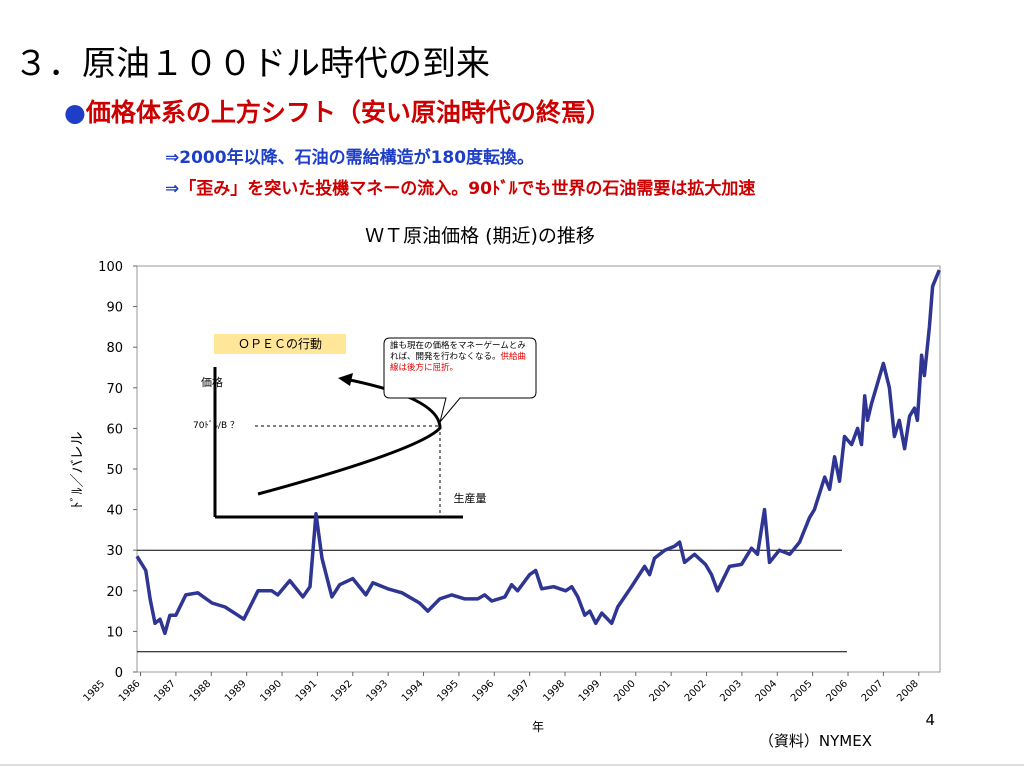 This screenshot has width=1024, height=768. What do you see at coordinates (345, 379) in the screenshot?
I see `arrow-head` at bounding box center [345, 379].